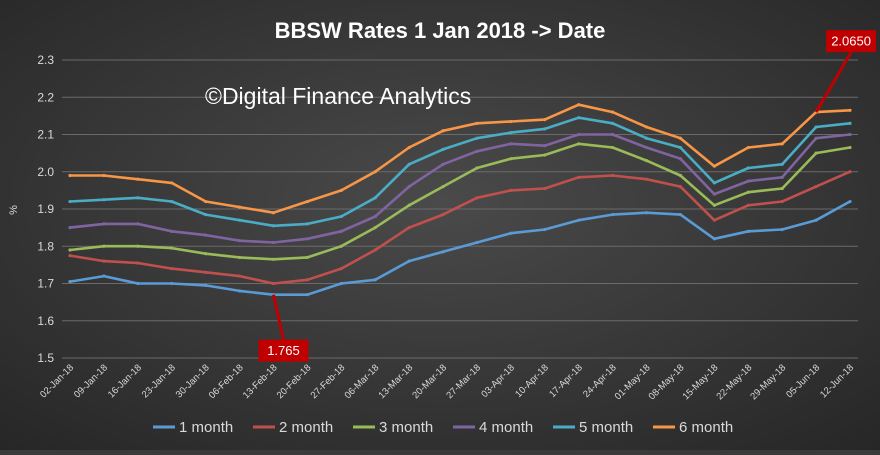  Describe the element at coordinates (338, 96) in the screenshot. I see `watermark: ©Digital Finance Analytics` at that location.